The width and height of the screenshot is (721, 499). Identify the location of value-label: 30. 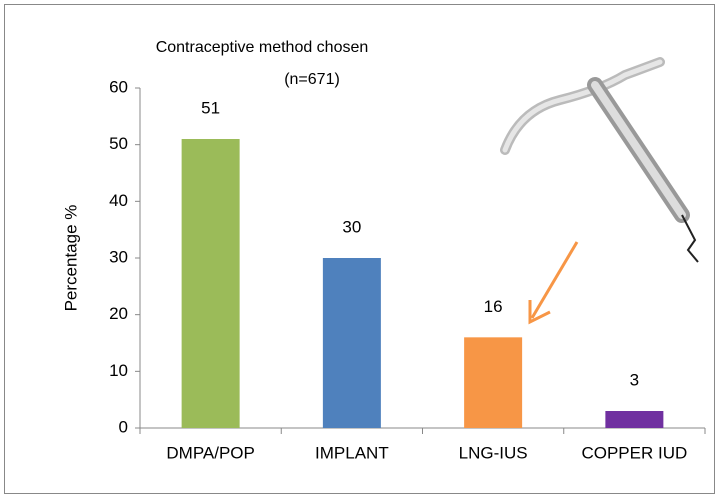
(351, 226).